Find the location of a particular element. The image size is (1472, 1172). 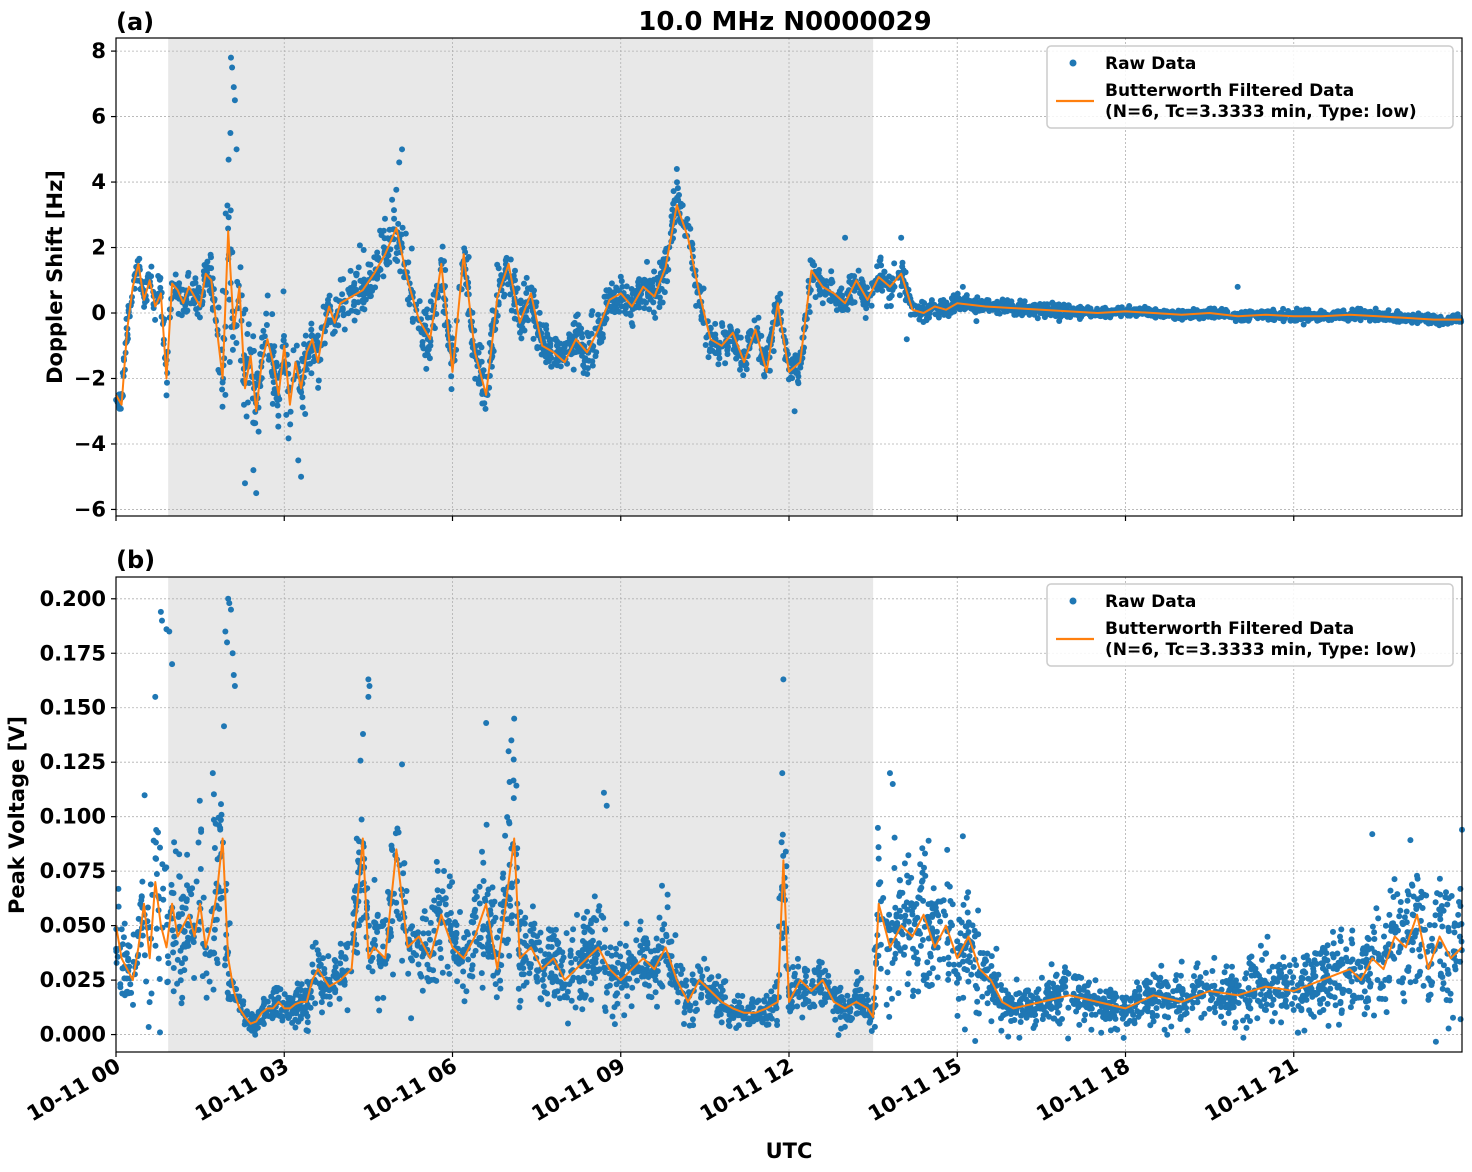

legend-raw-label: Raw Data is located at coordinates (1150, 64).